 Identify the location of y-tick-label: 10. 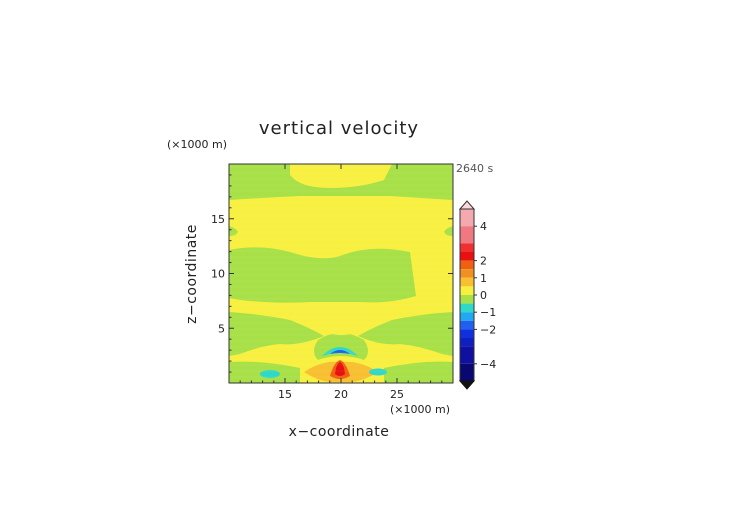
(218, 274).